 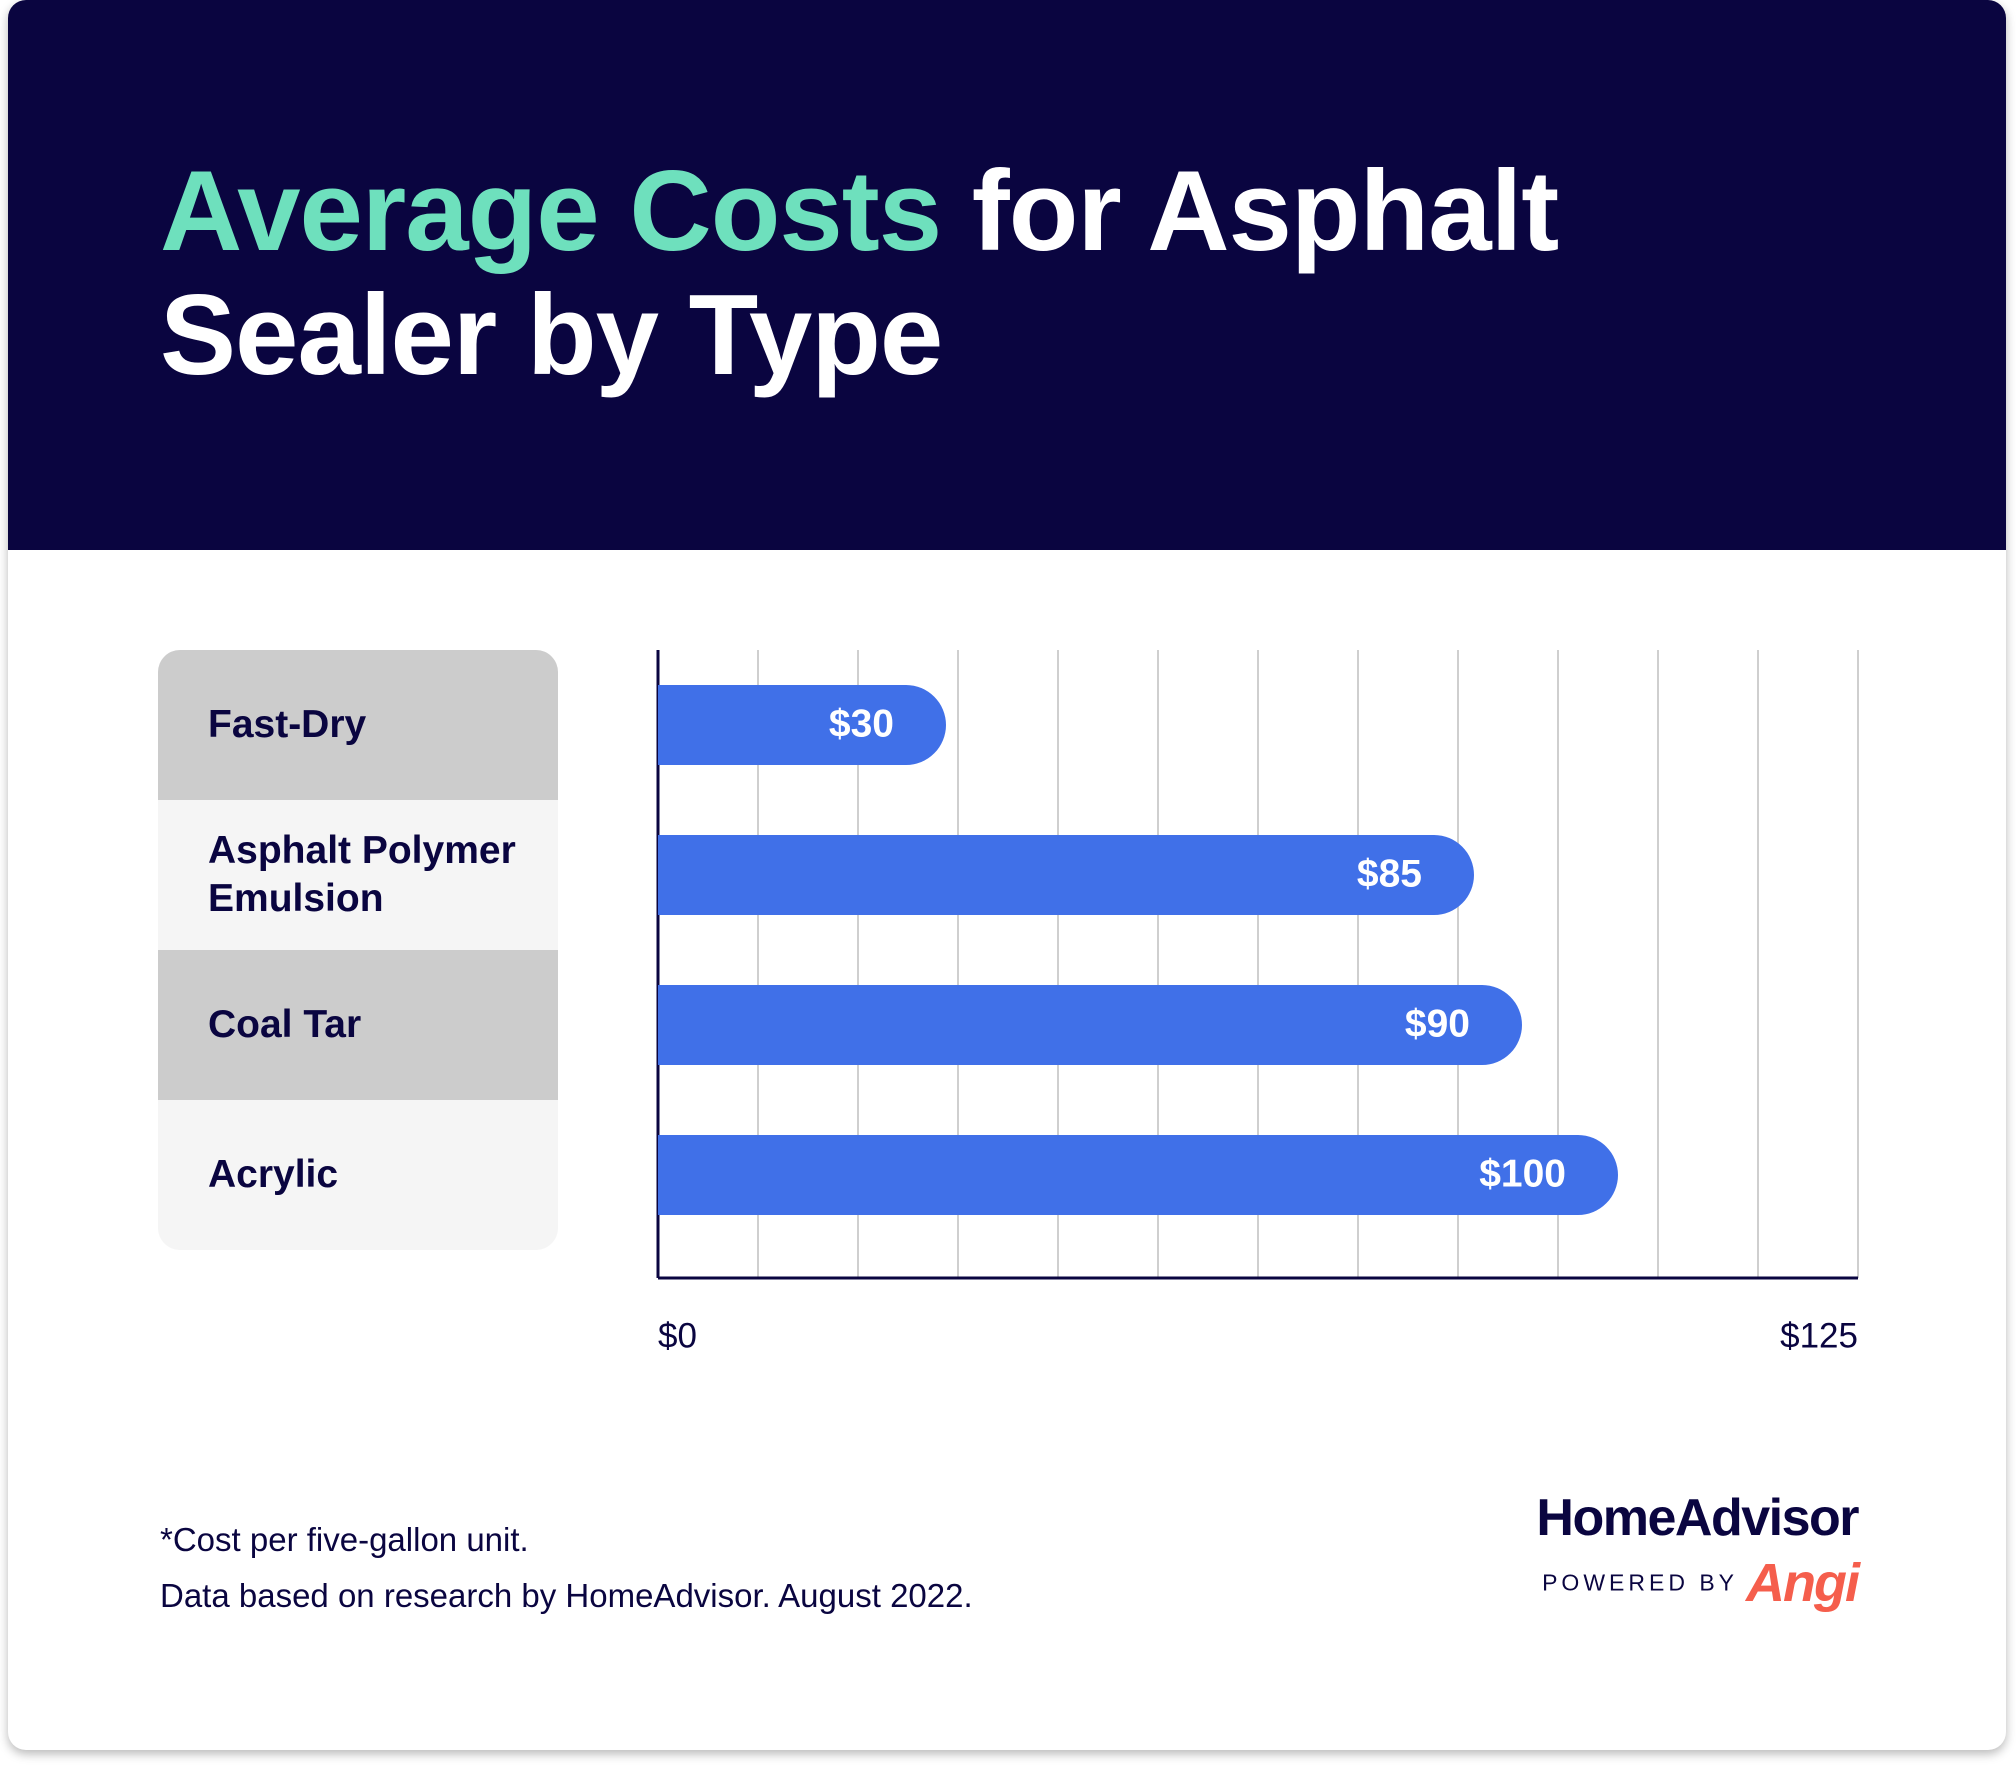 What do you see at coordinates (1803, 1583) in the screenshot?
I see `angi-logo: Angi` at bounding box center [1803, 1583].